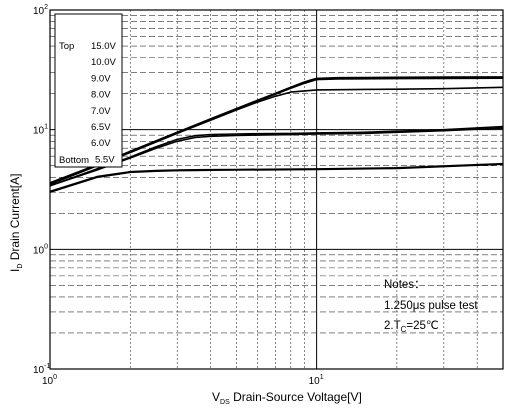  I want to click on legend-entry: 7.0V, so click(101, 111).